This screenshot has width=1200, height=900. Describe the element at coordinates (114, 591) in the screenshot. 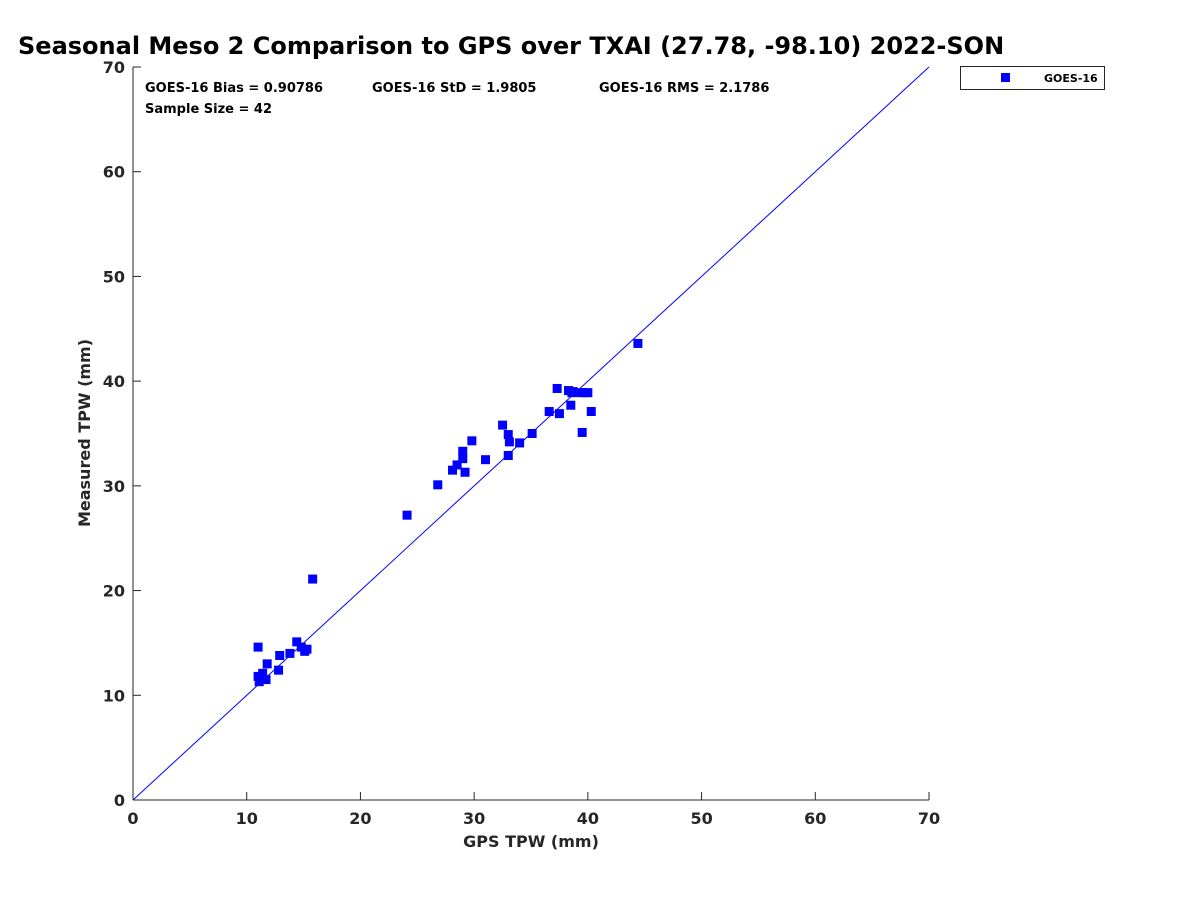

I see `y-tick-label: 20` at that location.